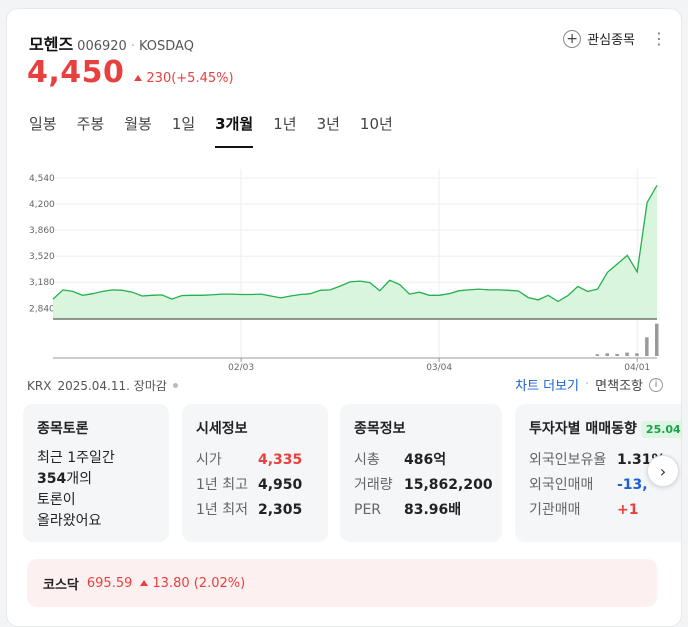 This screenshot has height=627, width=688. Describe the element at coordinates (280, 510) in the screenshot. I see `quote-value: 2,305` at that location.